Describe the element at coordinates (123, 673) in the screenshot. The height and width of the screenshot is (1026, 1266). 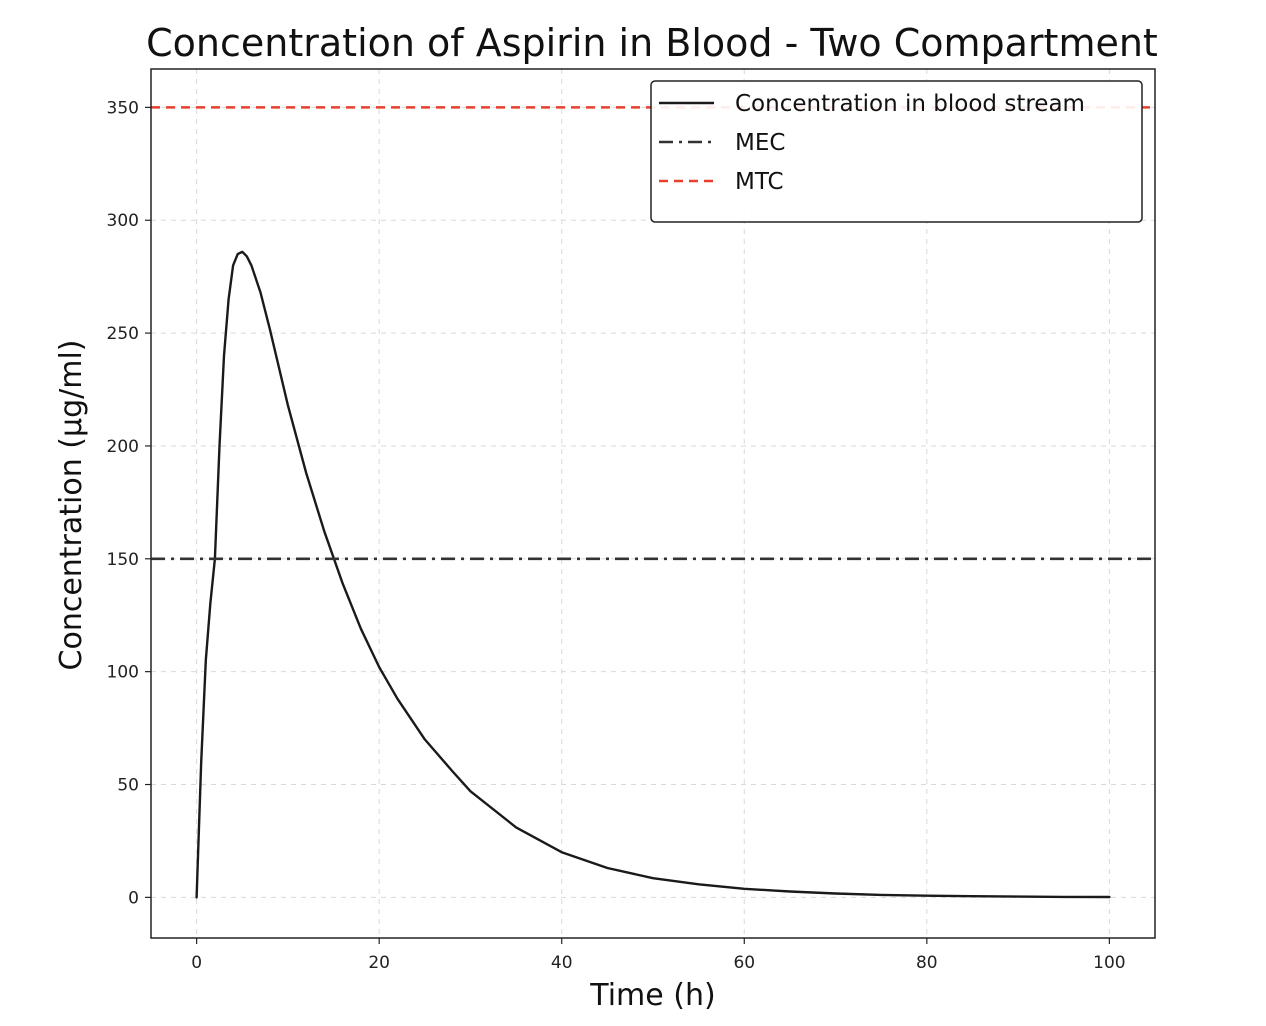
I see `y-tick-label-2: 100` at that location.